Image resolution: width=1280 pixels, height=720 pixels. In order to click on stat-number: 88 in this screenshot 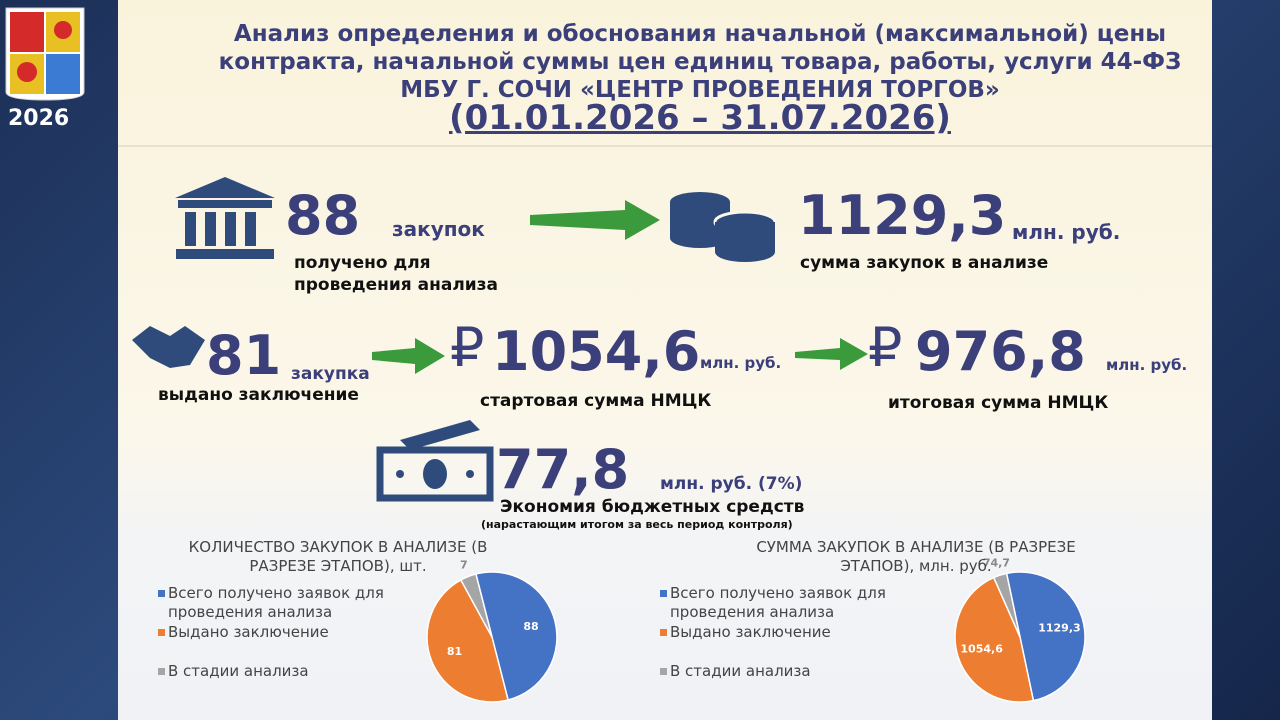, I will do `click(323, 215)`.